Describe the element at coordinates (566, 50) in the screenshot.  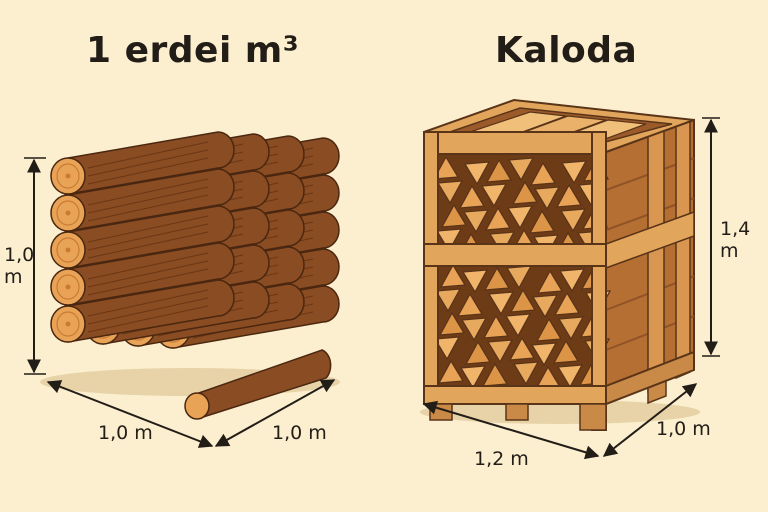
I see `right-title: Kaloda` at that location.